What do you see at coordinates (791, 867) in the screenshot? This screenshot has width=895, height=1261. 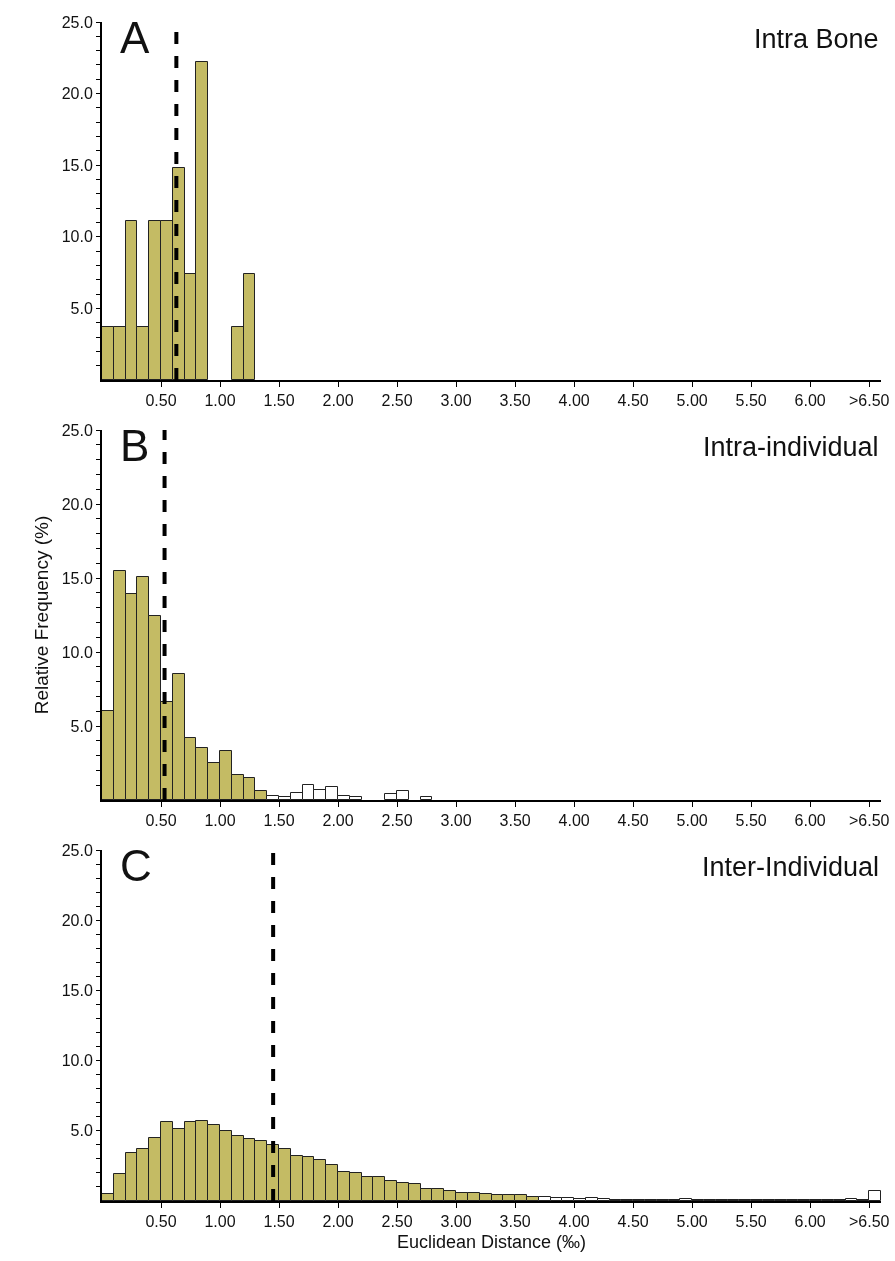 I see `chart-title: Inter-Individual` at bounding box center [791, 867].